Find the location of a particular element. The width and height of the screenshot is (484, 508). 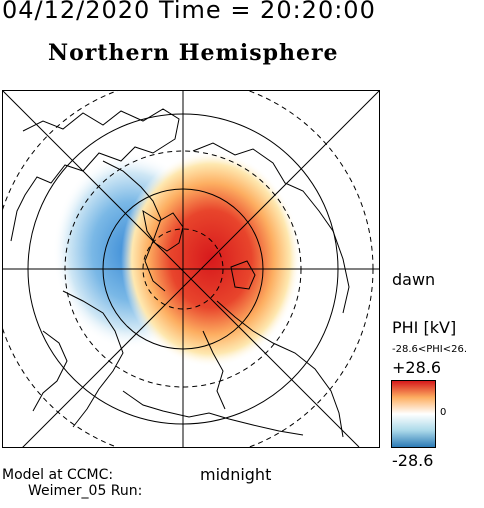

phi-range-label: -28.6<PHI<26. is located at coordinates (430, 349).